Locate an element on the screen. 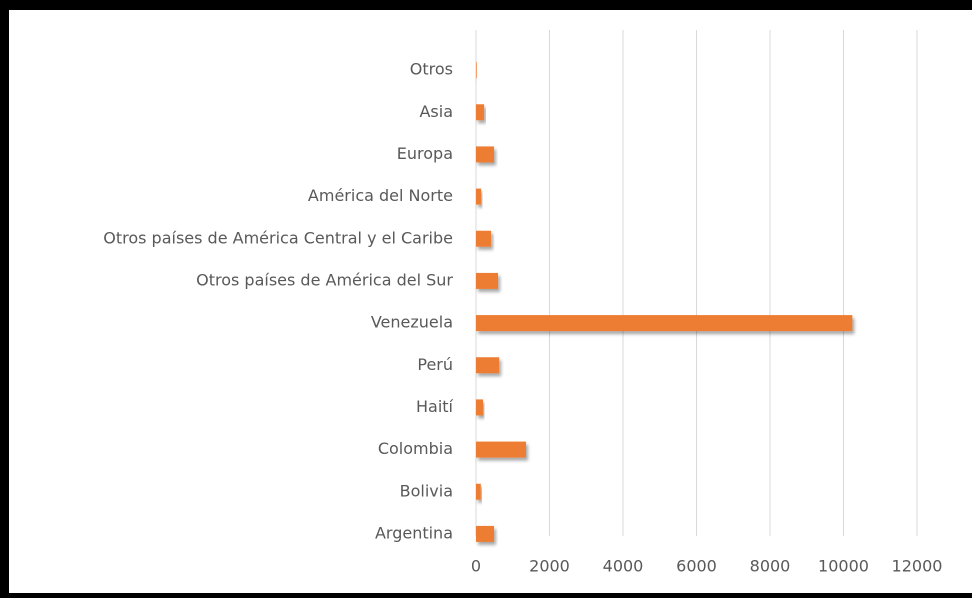  y-tick-label: Perú is located at coordinates (435, 364).